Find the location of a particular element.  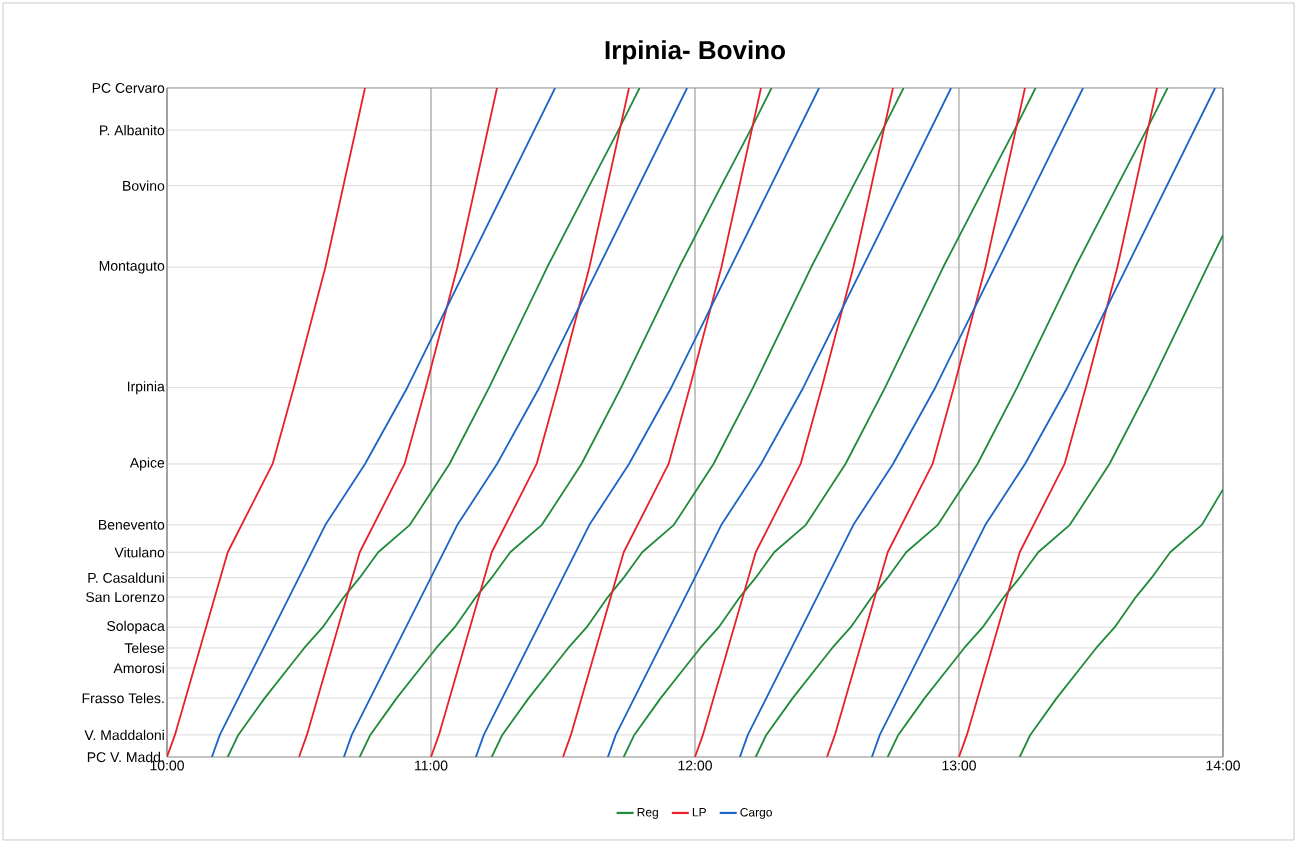

ref-line-label: Solopaca is located at coordinates (136, 627).